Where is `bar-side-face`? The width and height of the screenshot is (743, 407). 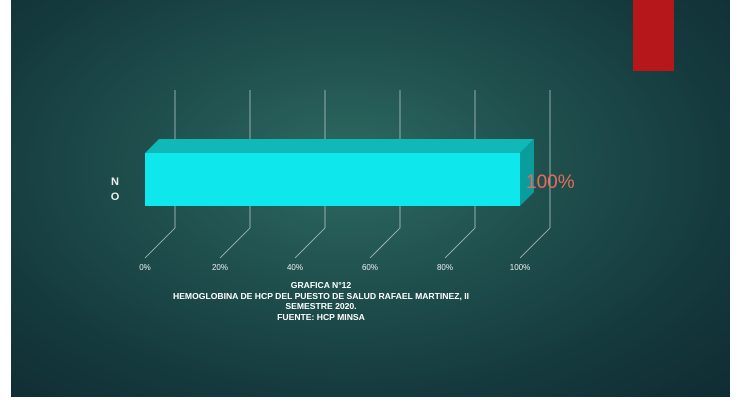
bar-side-face is located at coordinates (527, 172).